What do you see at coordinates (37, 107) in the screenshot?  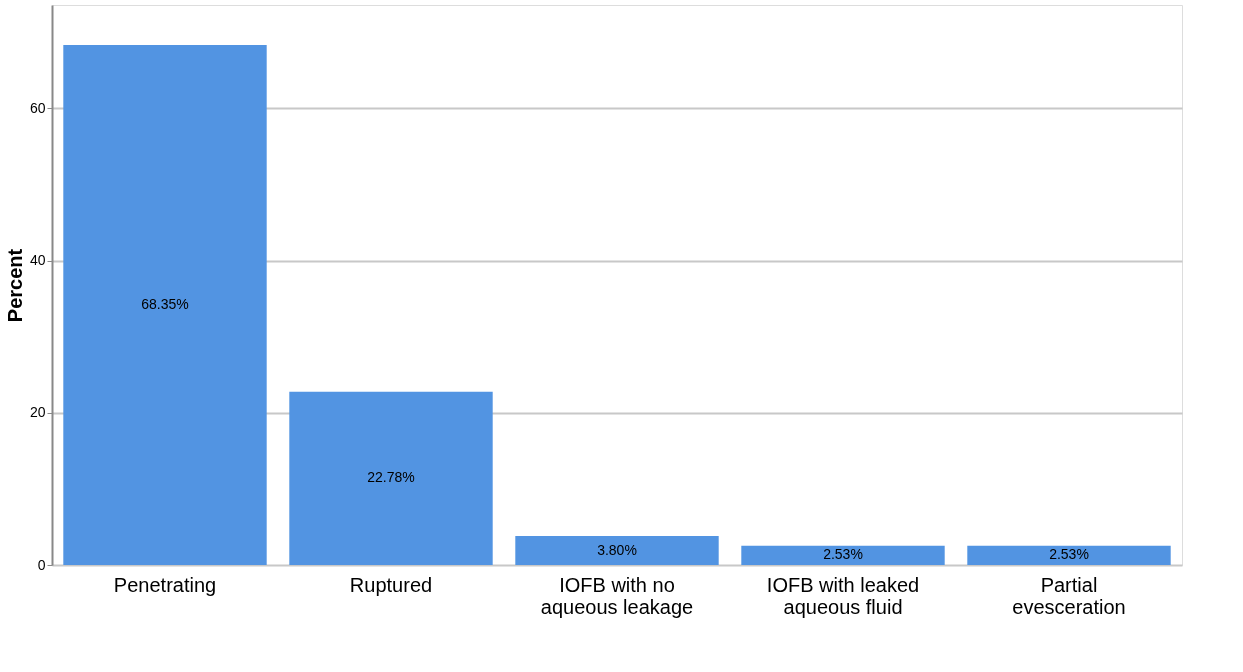 I see `y-tick-label: 60` at bounding box center [37, 107].